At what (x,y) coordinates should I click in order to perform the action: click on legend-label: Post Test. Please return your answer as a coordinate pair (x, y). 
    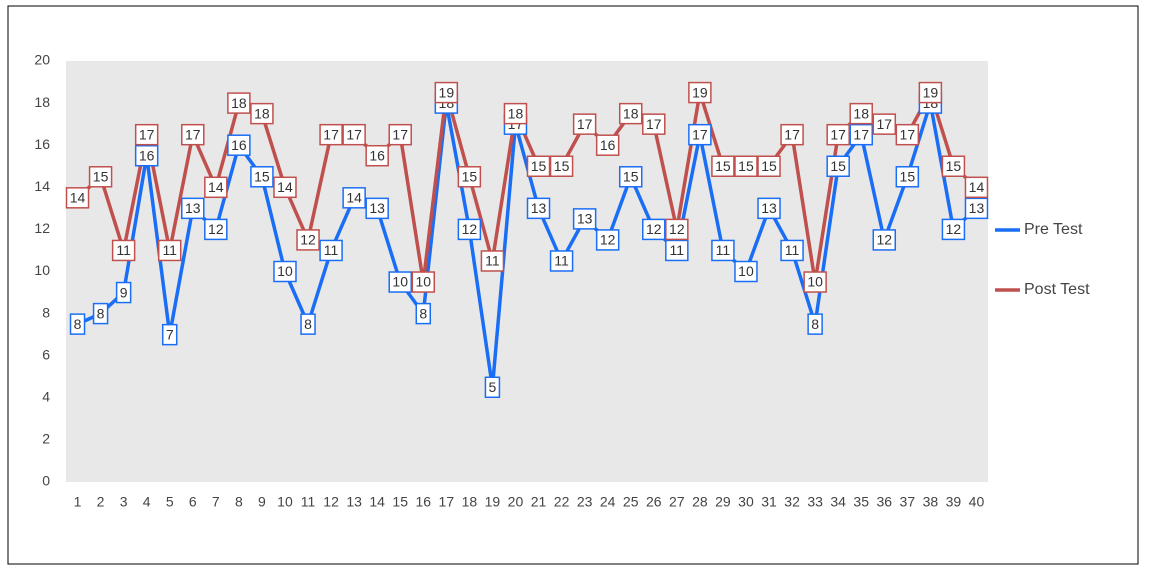
    Looking at the image, I should click on (1057, 289).